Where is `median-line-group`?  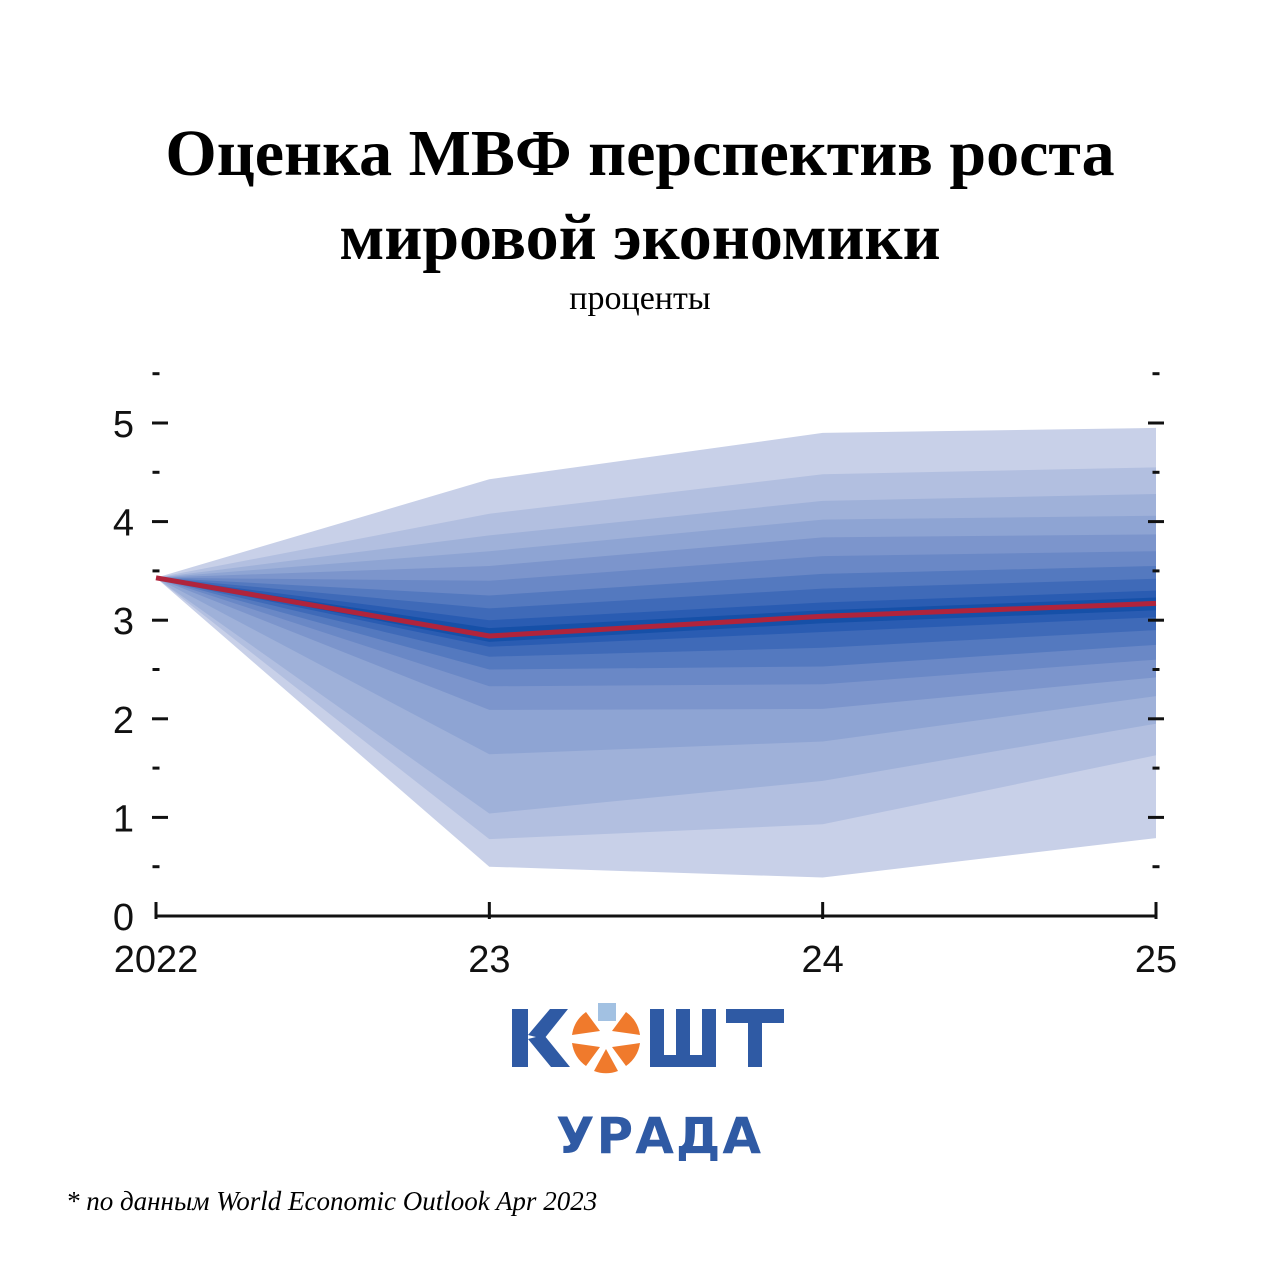
median-line-group is located at coordinates (656, 607).